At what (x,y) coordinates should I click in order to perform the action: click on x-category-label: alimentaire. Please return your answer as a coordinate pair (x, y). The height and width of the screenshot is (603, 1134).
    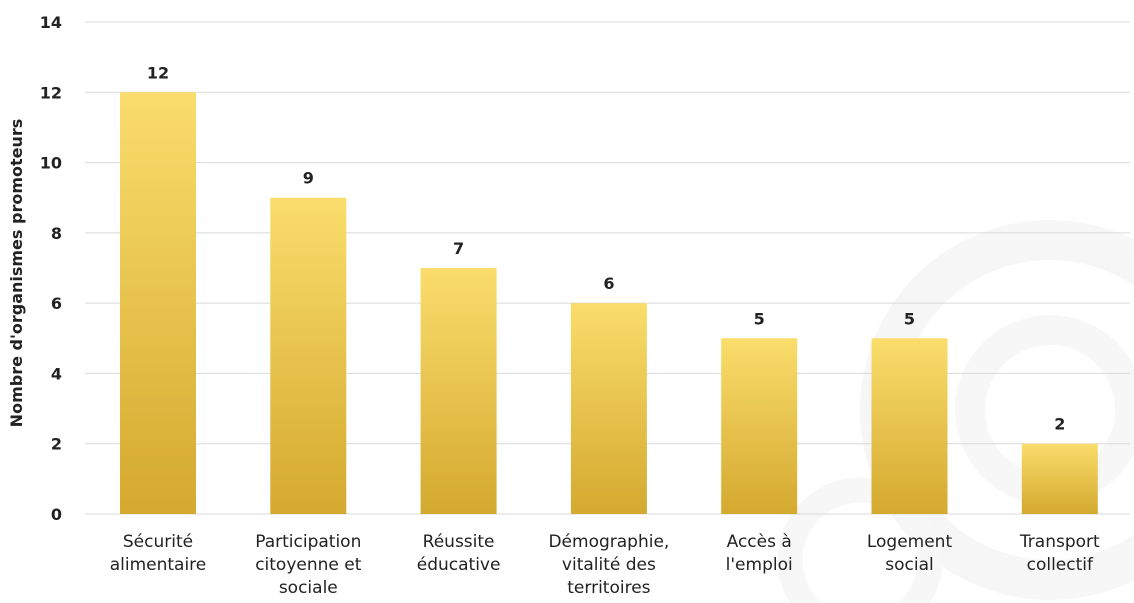
    Looking at the image, I should click on (158, 565).